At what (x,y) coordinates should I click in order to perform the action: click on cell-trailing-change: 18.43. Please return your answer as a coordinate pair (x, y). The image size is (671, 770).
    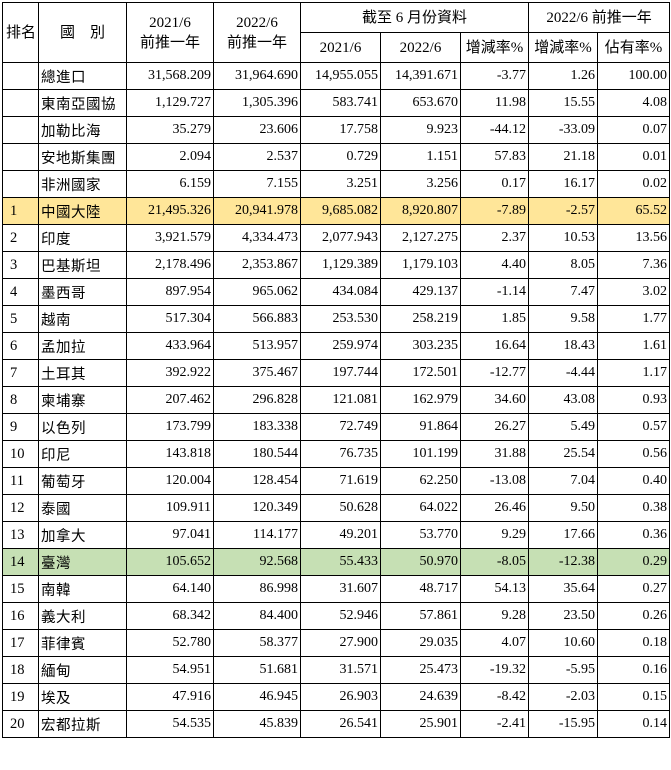
    Looking at the image, I should click on (563, 346).